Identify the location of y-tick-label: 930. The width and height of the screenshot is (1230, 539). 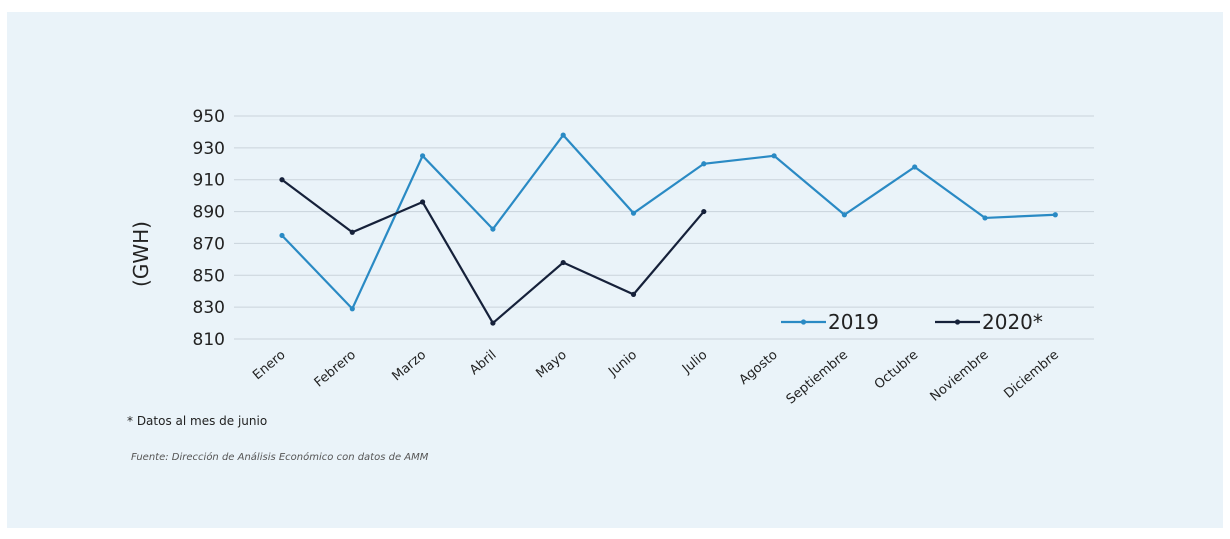
(209, 149).